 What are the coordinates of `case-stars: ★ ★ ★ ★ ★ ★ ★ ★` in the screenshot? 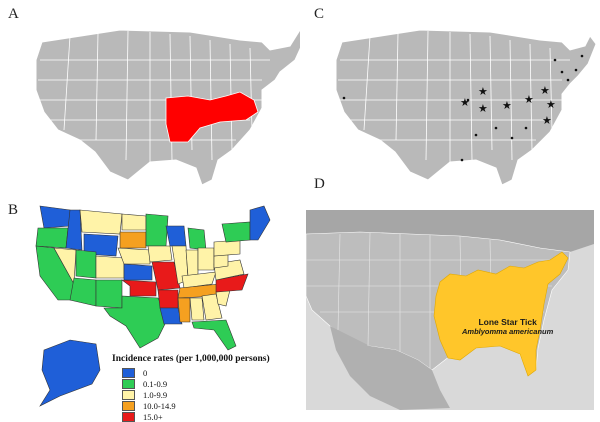 It's located at (508, 106).